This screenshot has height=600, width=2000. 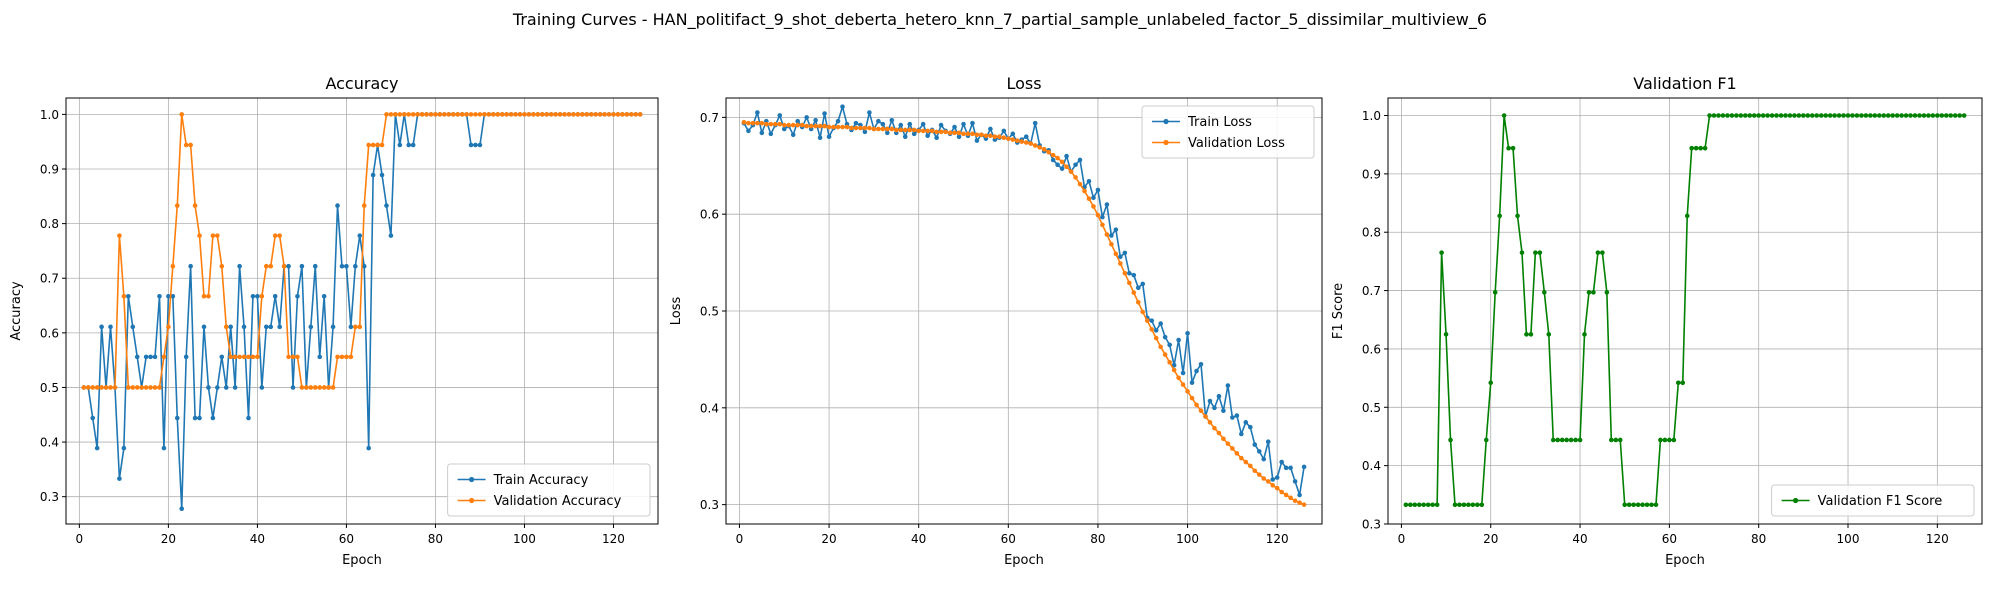 I want to click on validation-f1-x-axis-label: Epoch, so click(x=1685, y=560).